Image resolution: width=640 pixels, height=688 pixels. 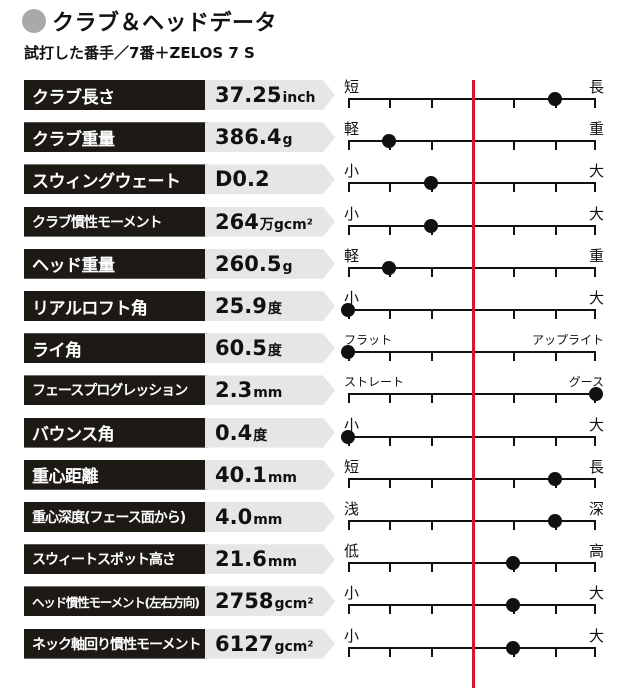 I want to click on row-value: 21.6 mm, so click(x=270, y=559).